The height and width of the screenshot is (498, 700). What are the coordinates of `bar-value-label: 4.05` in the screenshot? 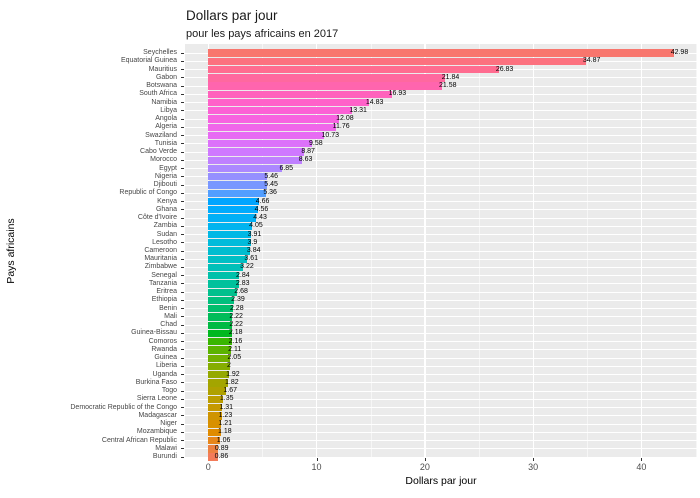 It's located at (256, 226).